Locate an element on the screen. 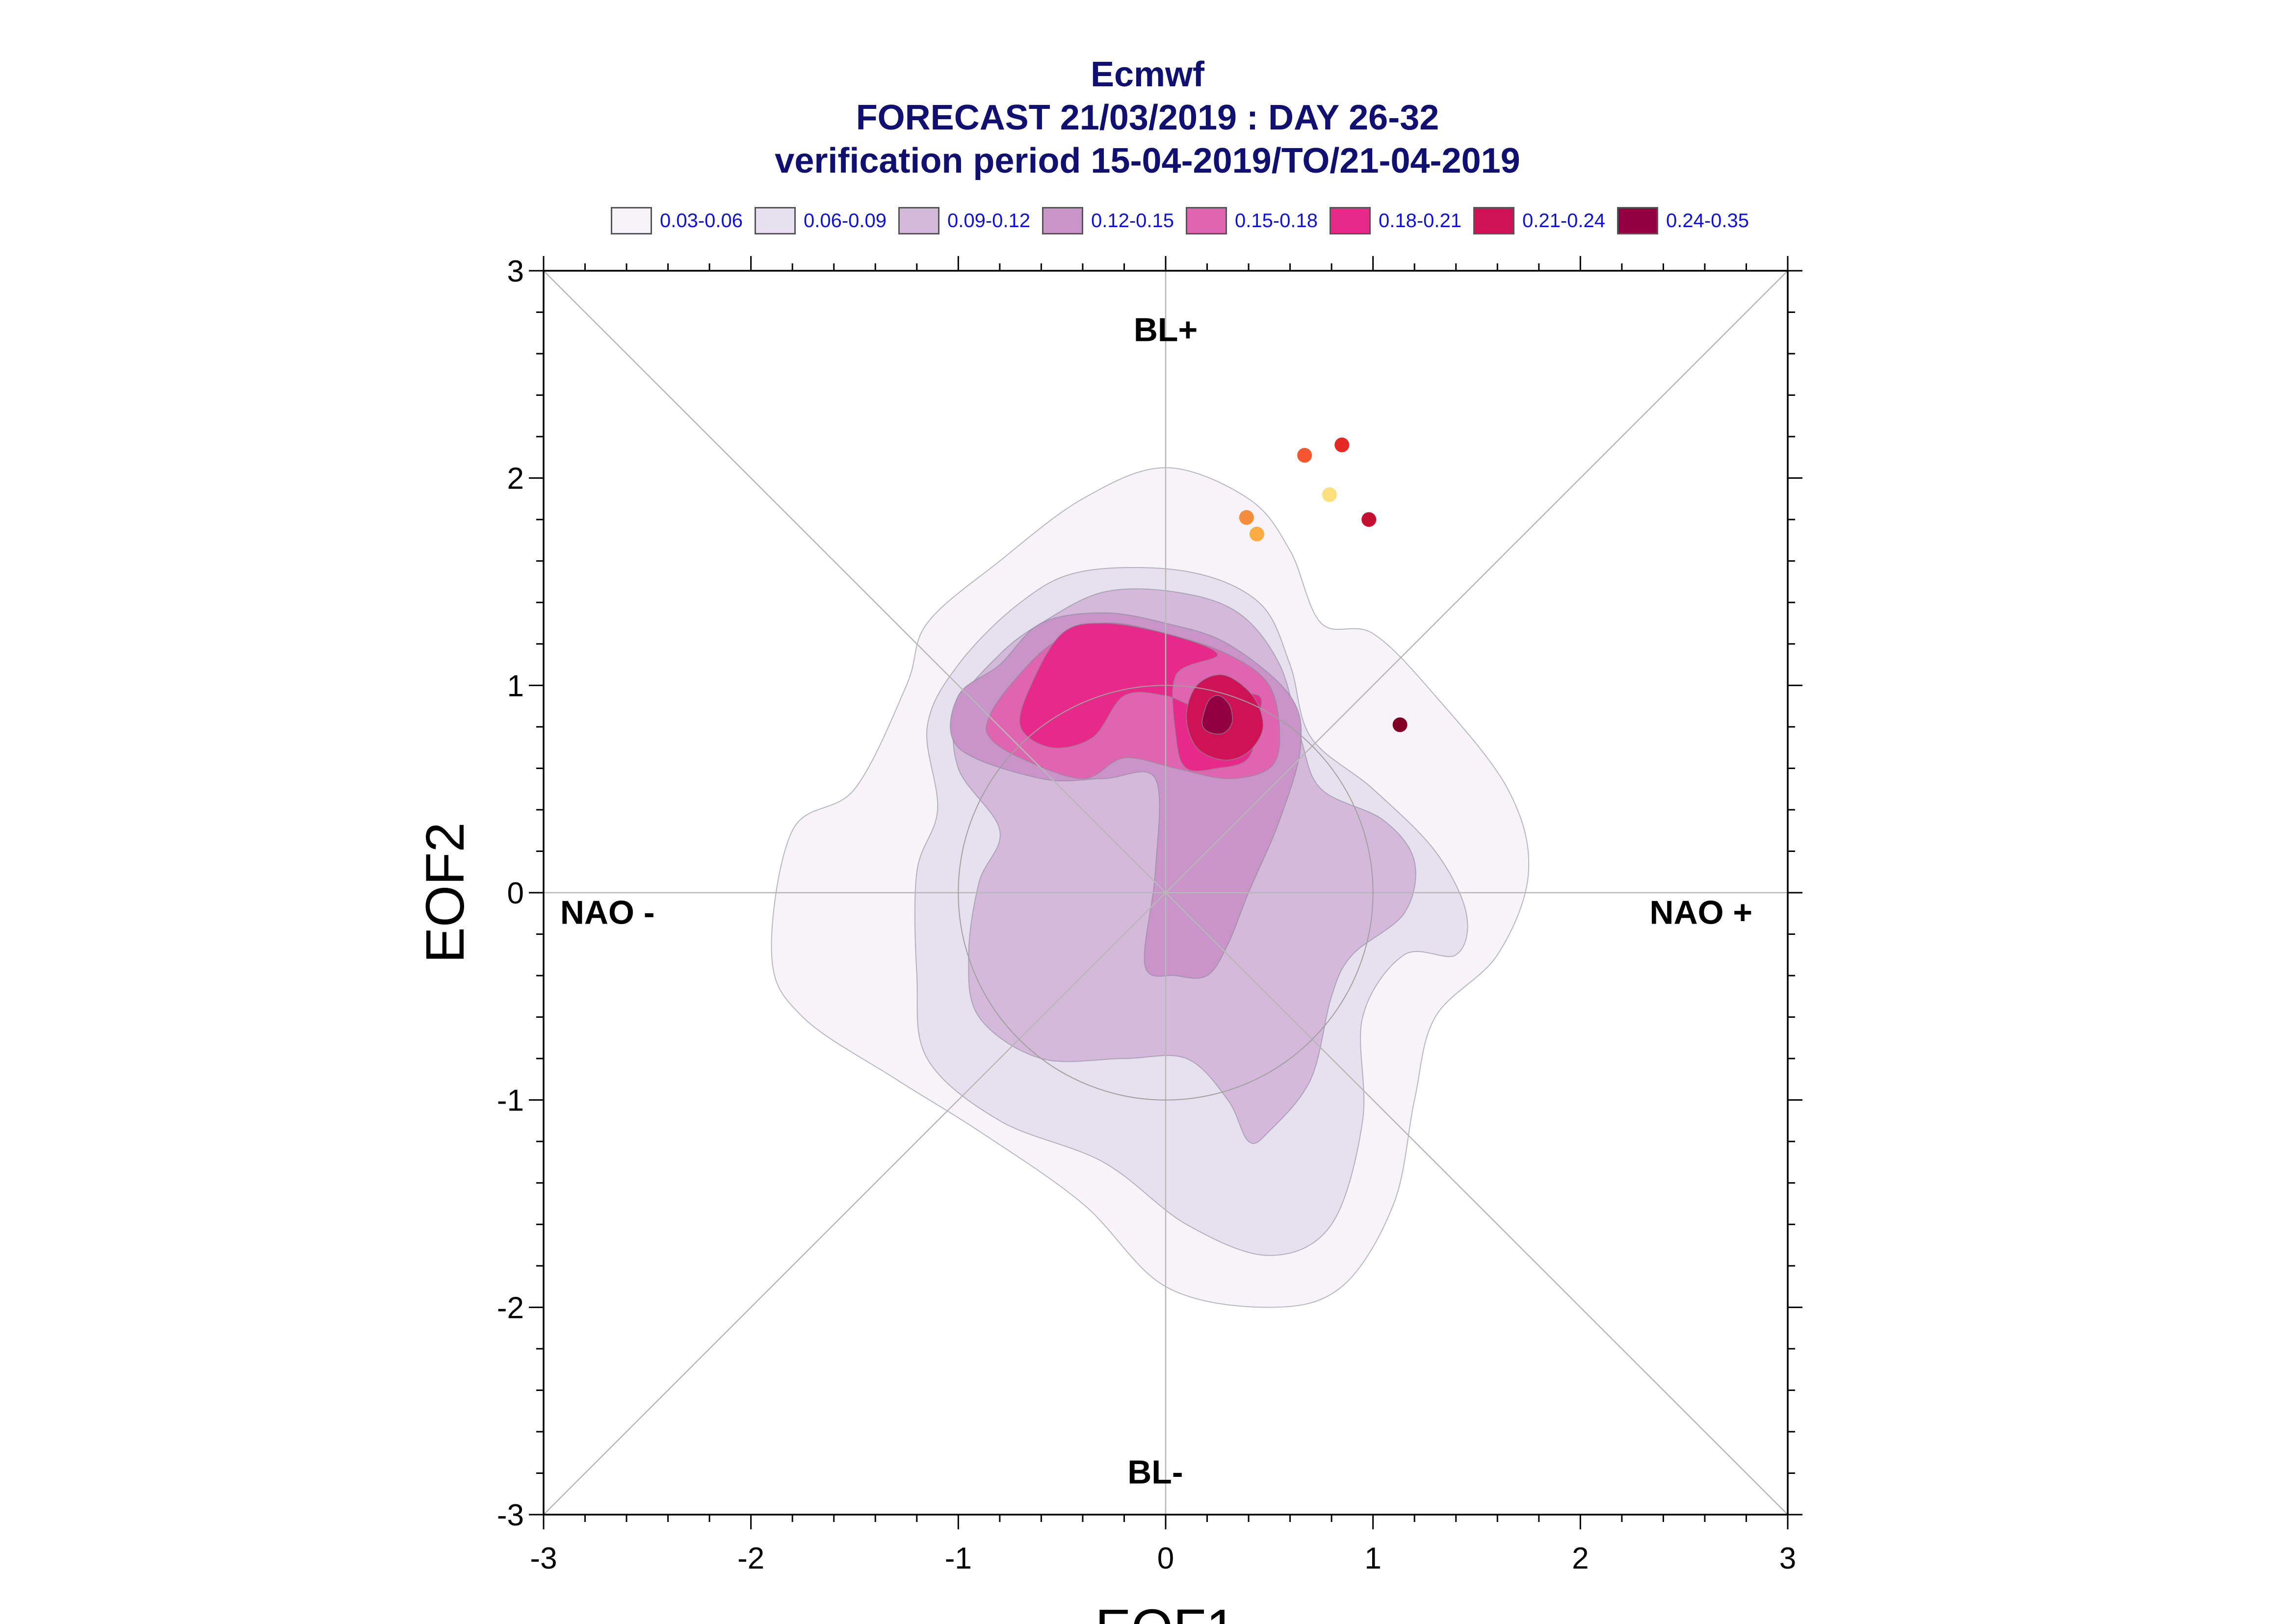 Image resolution: width=2295 pixels, height=1624 pixels. unit-circle is located at coordinates (1166, 893).